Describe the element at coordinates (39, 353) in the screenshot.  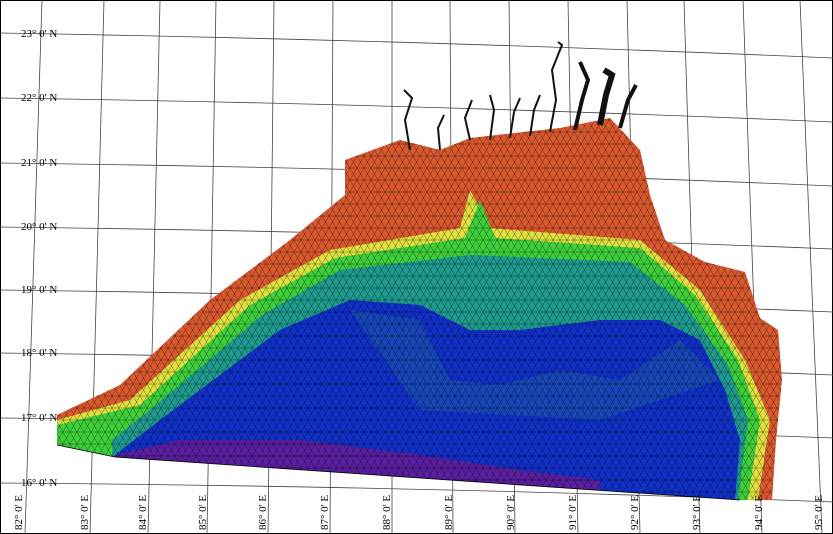
I see `latitude-label: 18° 0' N` at that location.